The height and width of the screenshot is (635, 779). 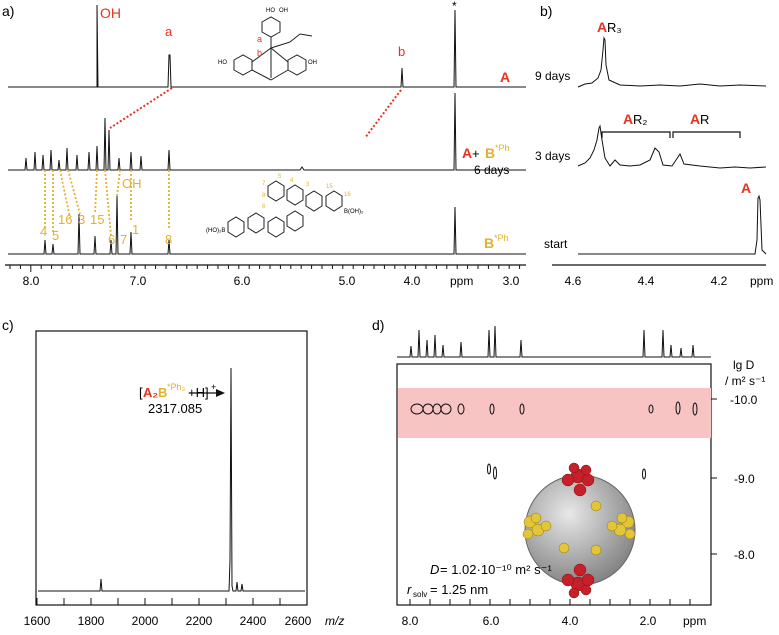 What do you see at coordinates (383, 114) in the screenshot?
I see `link-b-peak` at bounding box center [383, 114].